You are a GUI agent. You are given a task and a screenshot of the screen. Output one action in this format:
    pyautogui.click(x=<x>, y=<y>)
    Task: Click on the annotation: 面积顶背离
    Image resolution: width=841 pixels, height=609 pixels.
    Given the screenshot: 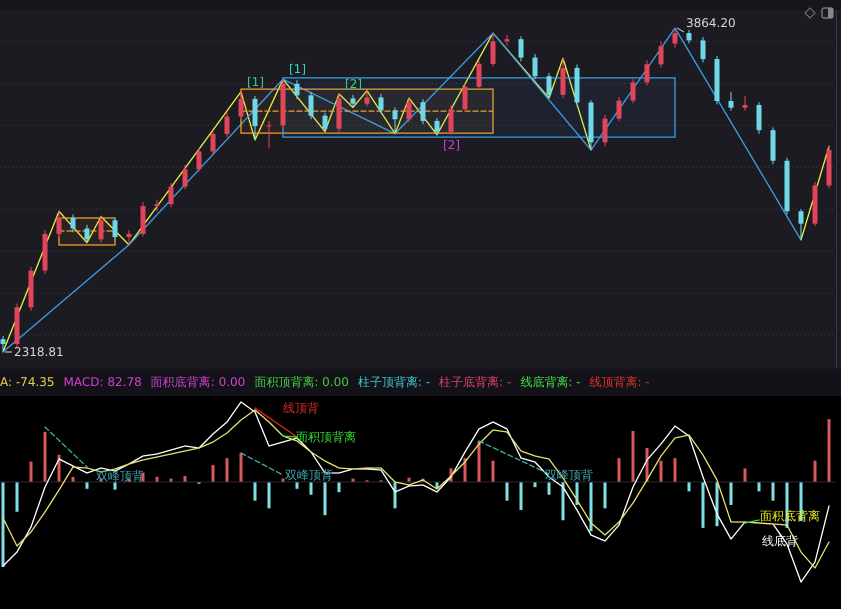 What is the action you would take?
    pyautogui.click(x=326, y=437)
    